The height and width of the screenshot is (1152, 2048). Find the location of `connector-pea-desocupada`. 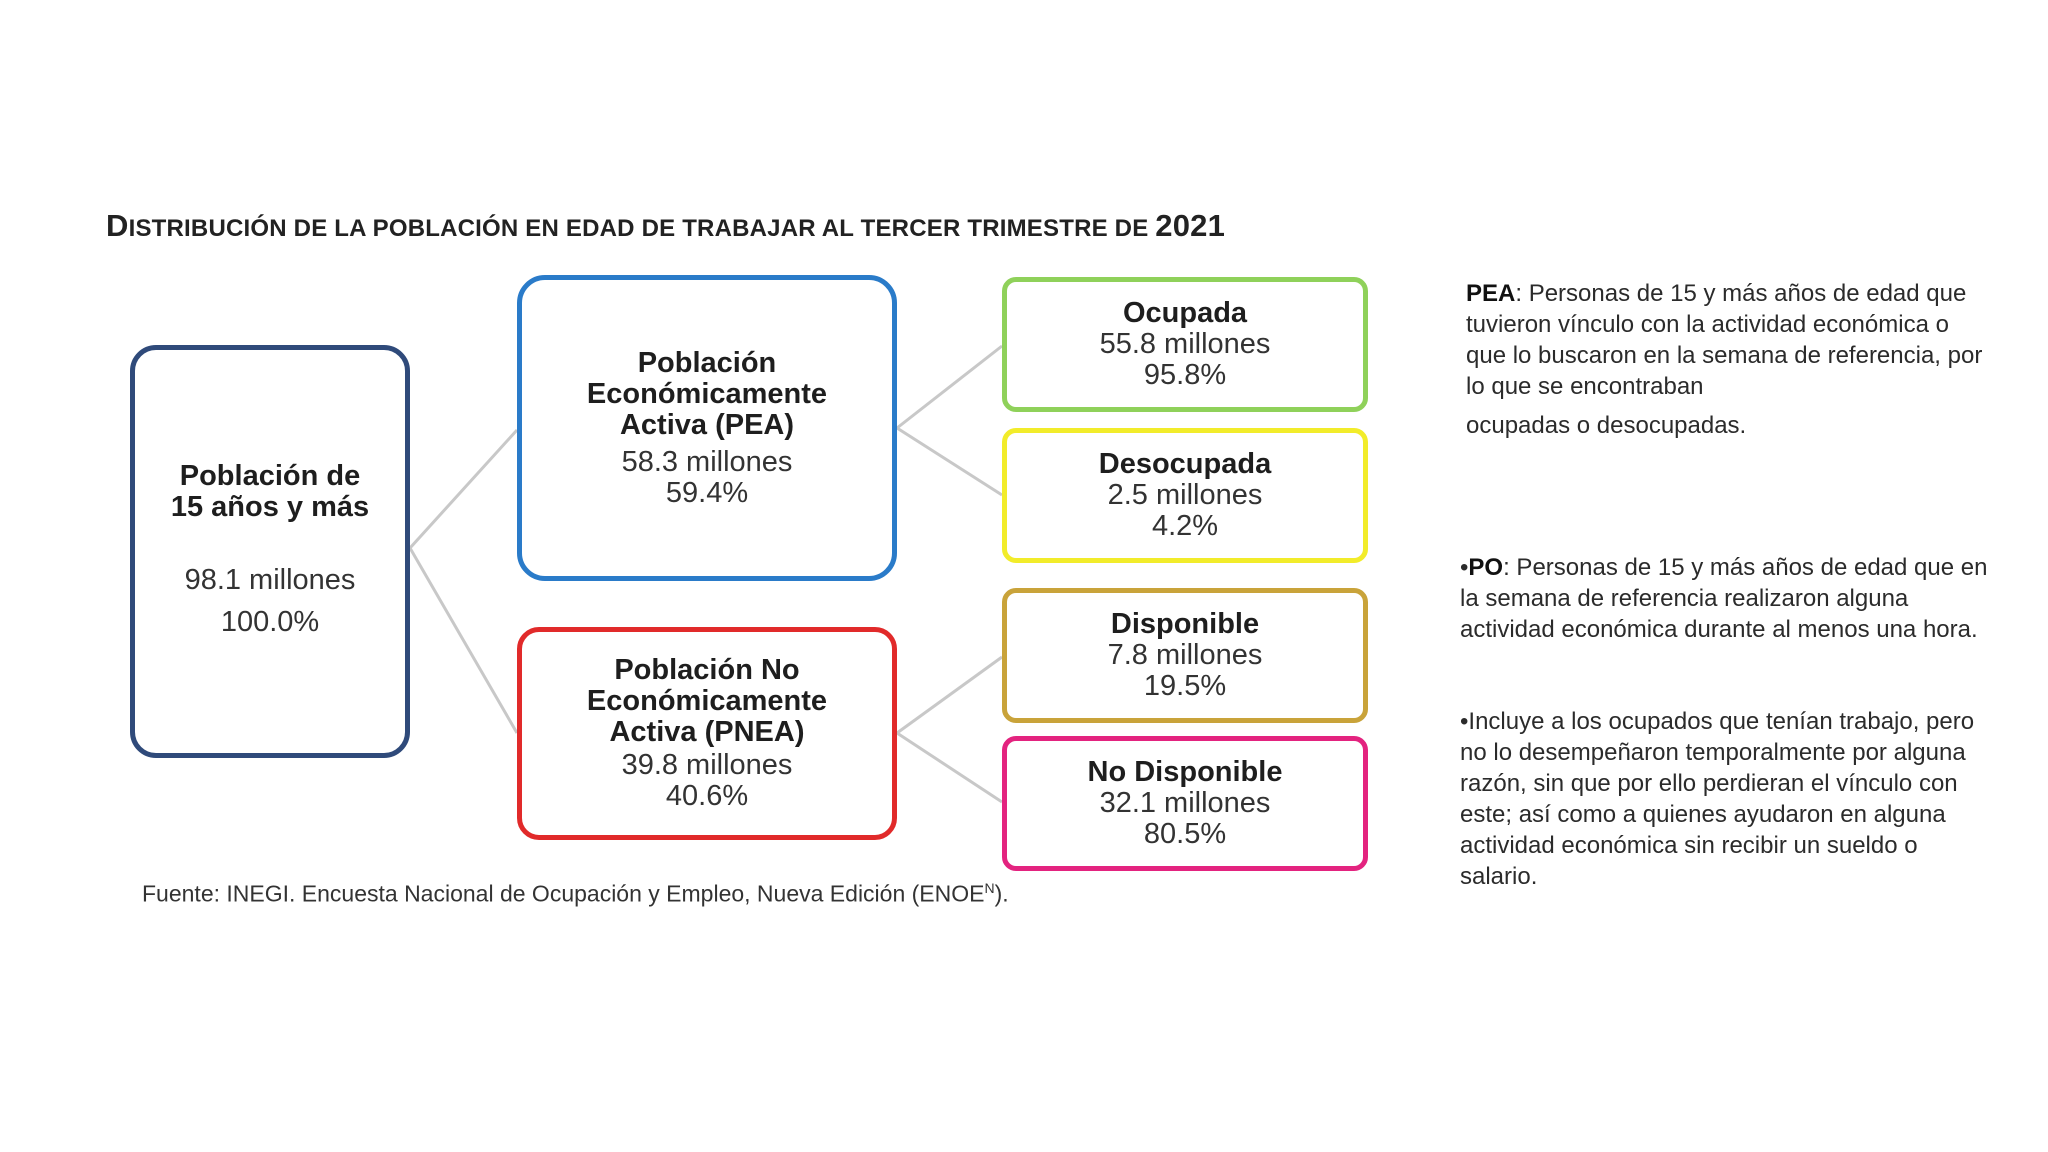

connector-pea-desocupada is located at coordinates (949, 461).